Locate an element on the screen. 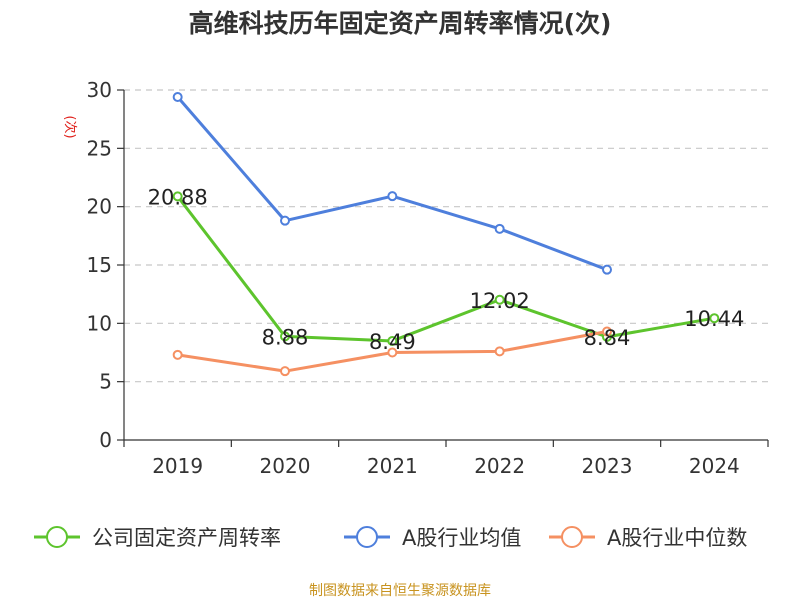 The image size is (800, 600). y-tick-label: 25 is located at coordinates (99, 148).